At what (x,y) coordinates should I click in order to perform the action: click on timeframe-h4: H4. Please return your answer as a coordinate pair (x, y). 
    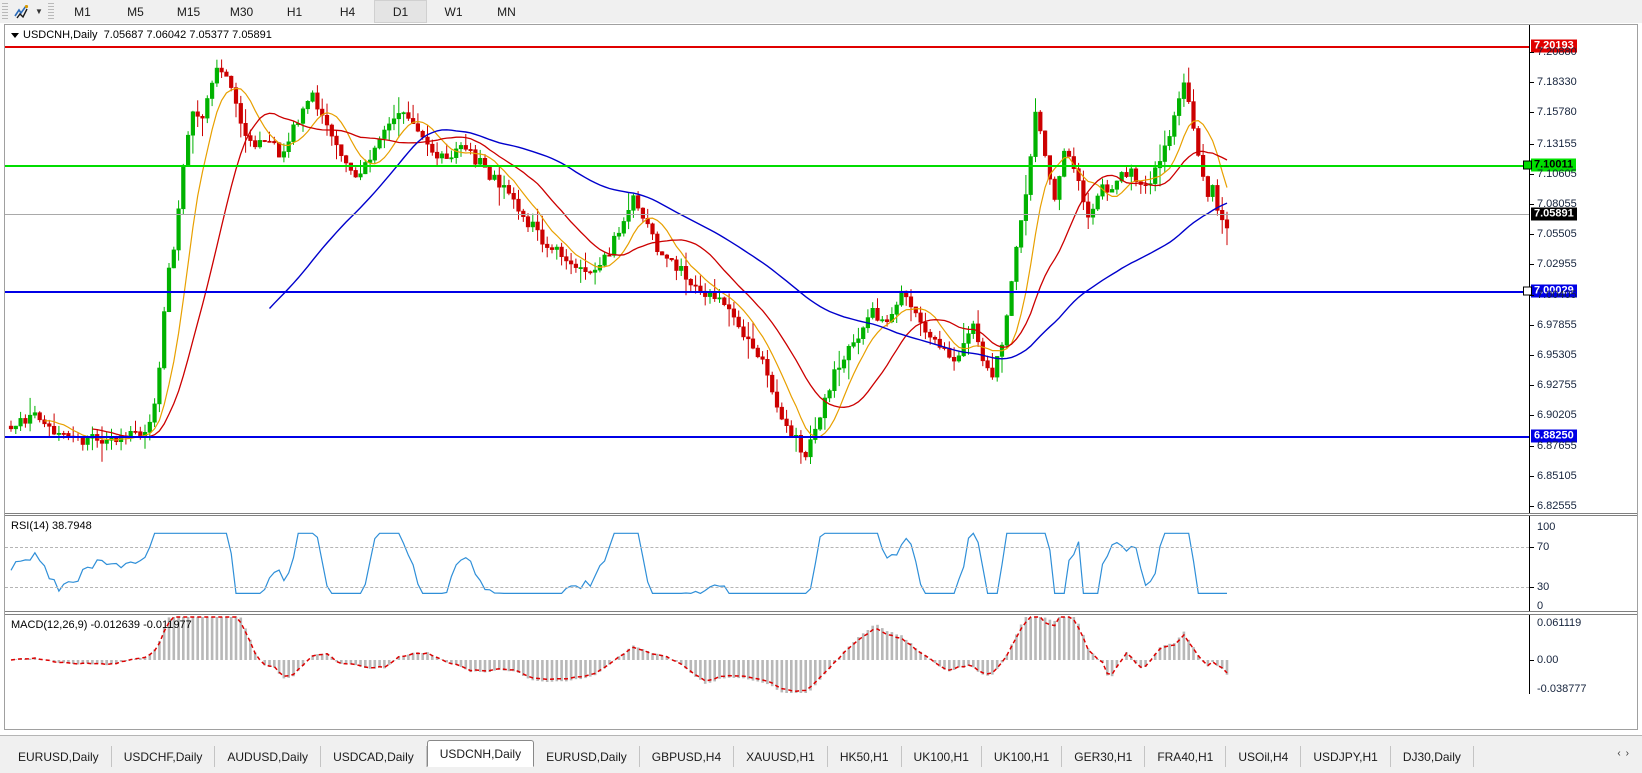
    Looking at the image, I should click on (347, 11).